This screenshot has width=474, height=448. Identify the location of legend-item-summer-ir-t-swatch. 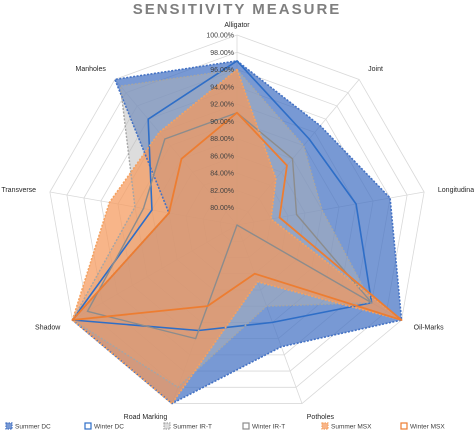
(167, 426).